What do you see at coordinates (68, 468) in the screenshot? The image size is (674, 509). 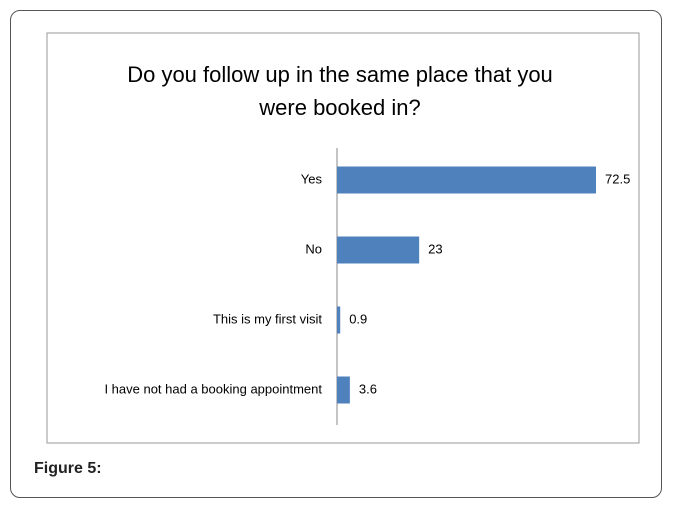 I see `figure-caption: Figure 5:` at bounding box center [68, 468].